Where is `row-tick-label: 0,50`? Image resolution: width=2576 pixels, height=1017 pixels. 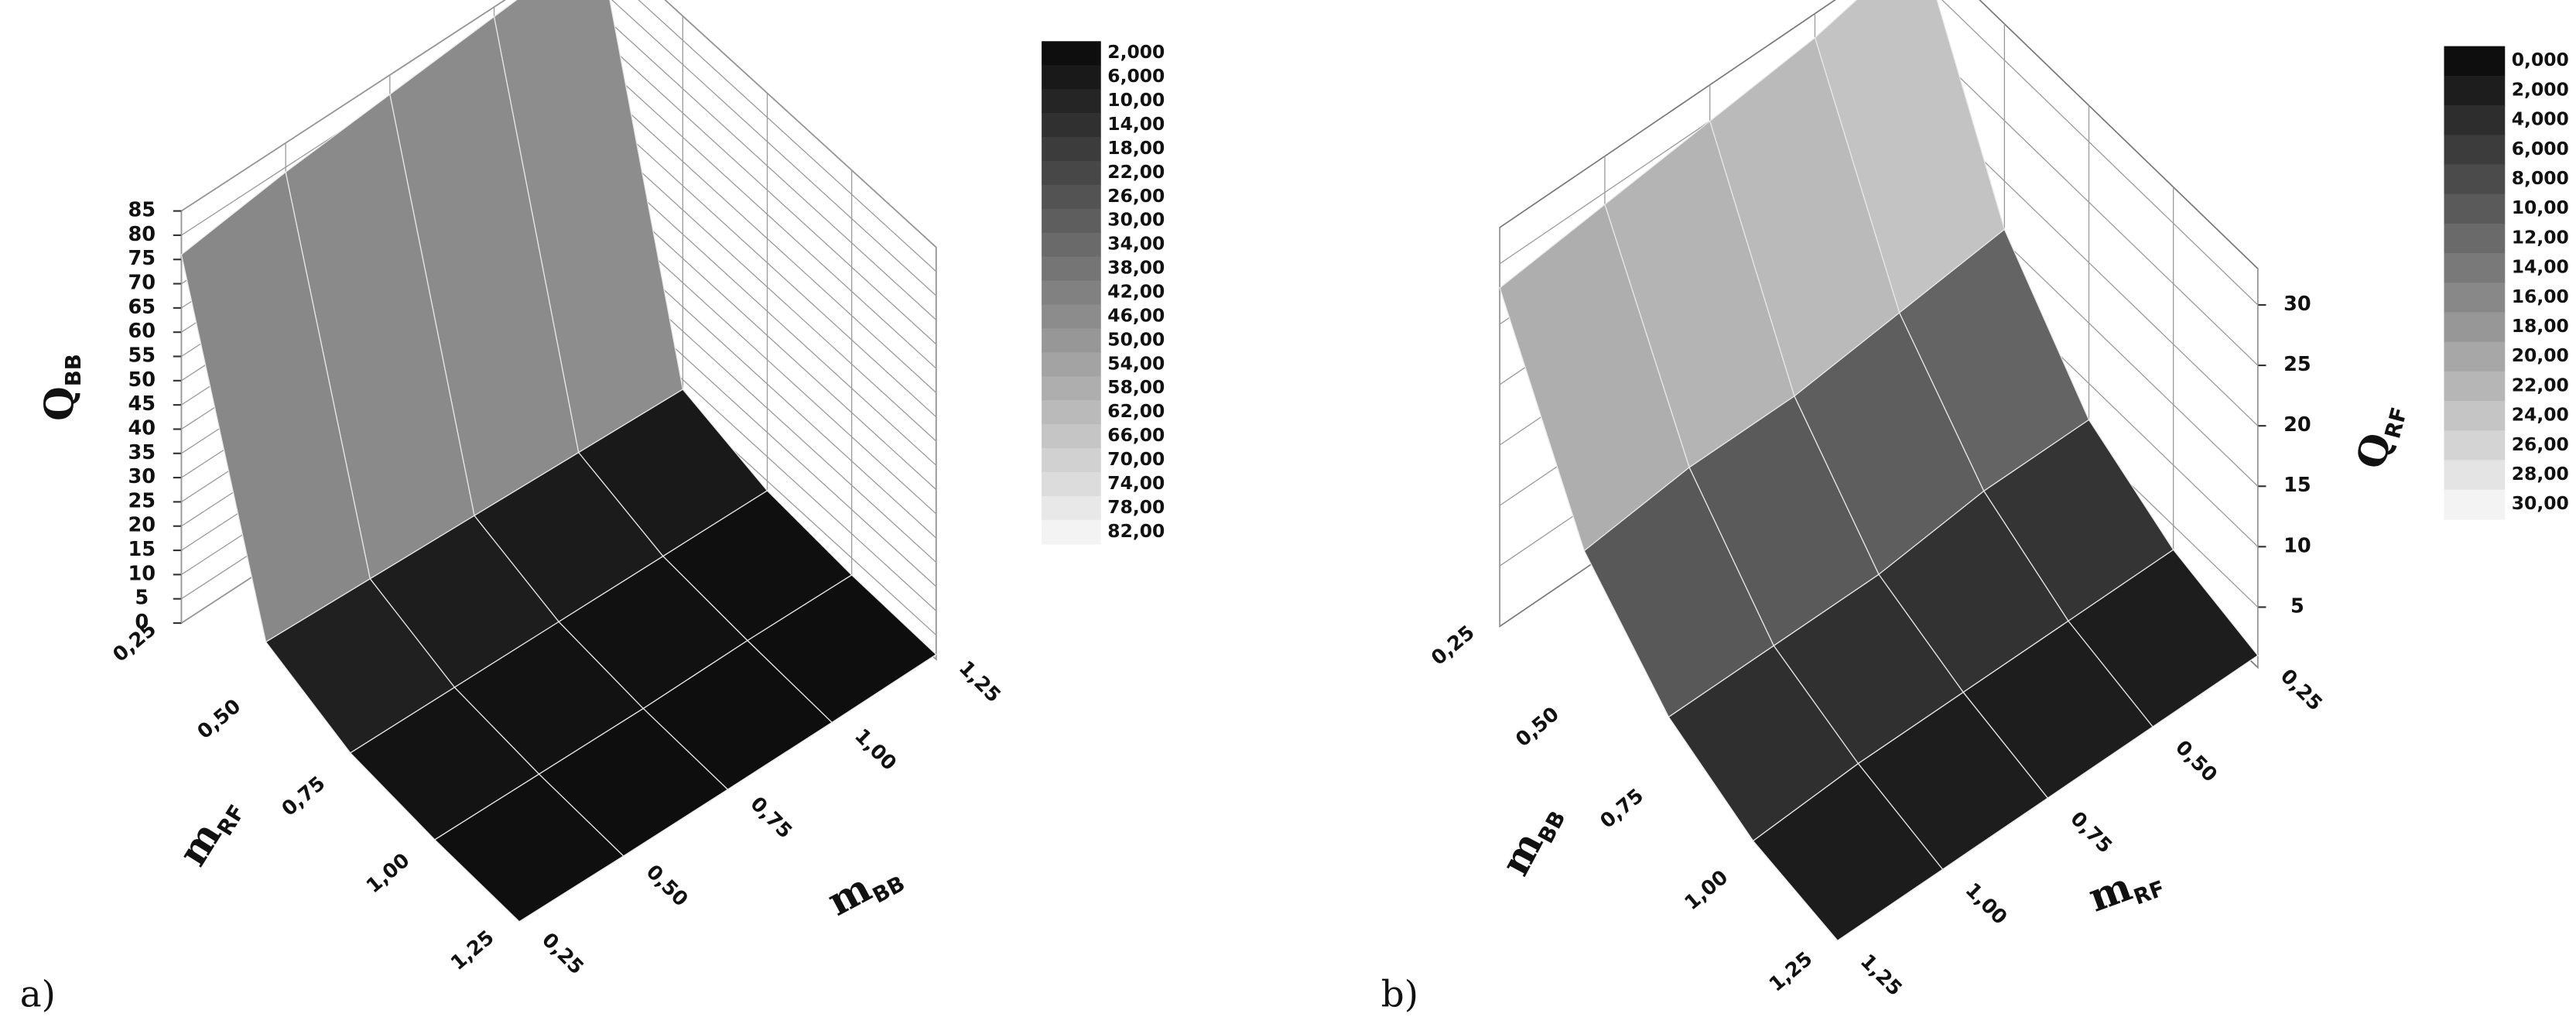 row-tick-label: 0,50 is located at coordinates (1538, 727).